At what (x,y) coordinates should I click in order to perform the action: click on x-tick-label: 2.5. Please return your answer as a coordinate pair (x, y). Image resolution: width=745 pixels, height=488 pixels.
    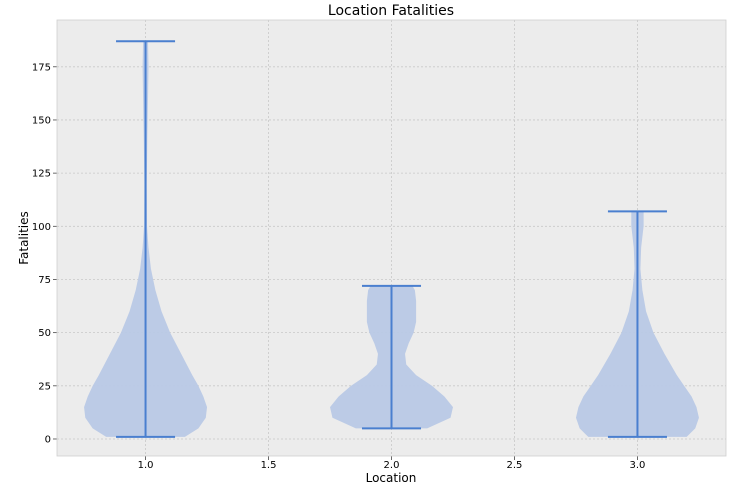
    Looking at the image, I should click on (515, 465).